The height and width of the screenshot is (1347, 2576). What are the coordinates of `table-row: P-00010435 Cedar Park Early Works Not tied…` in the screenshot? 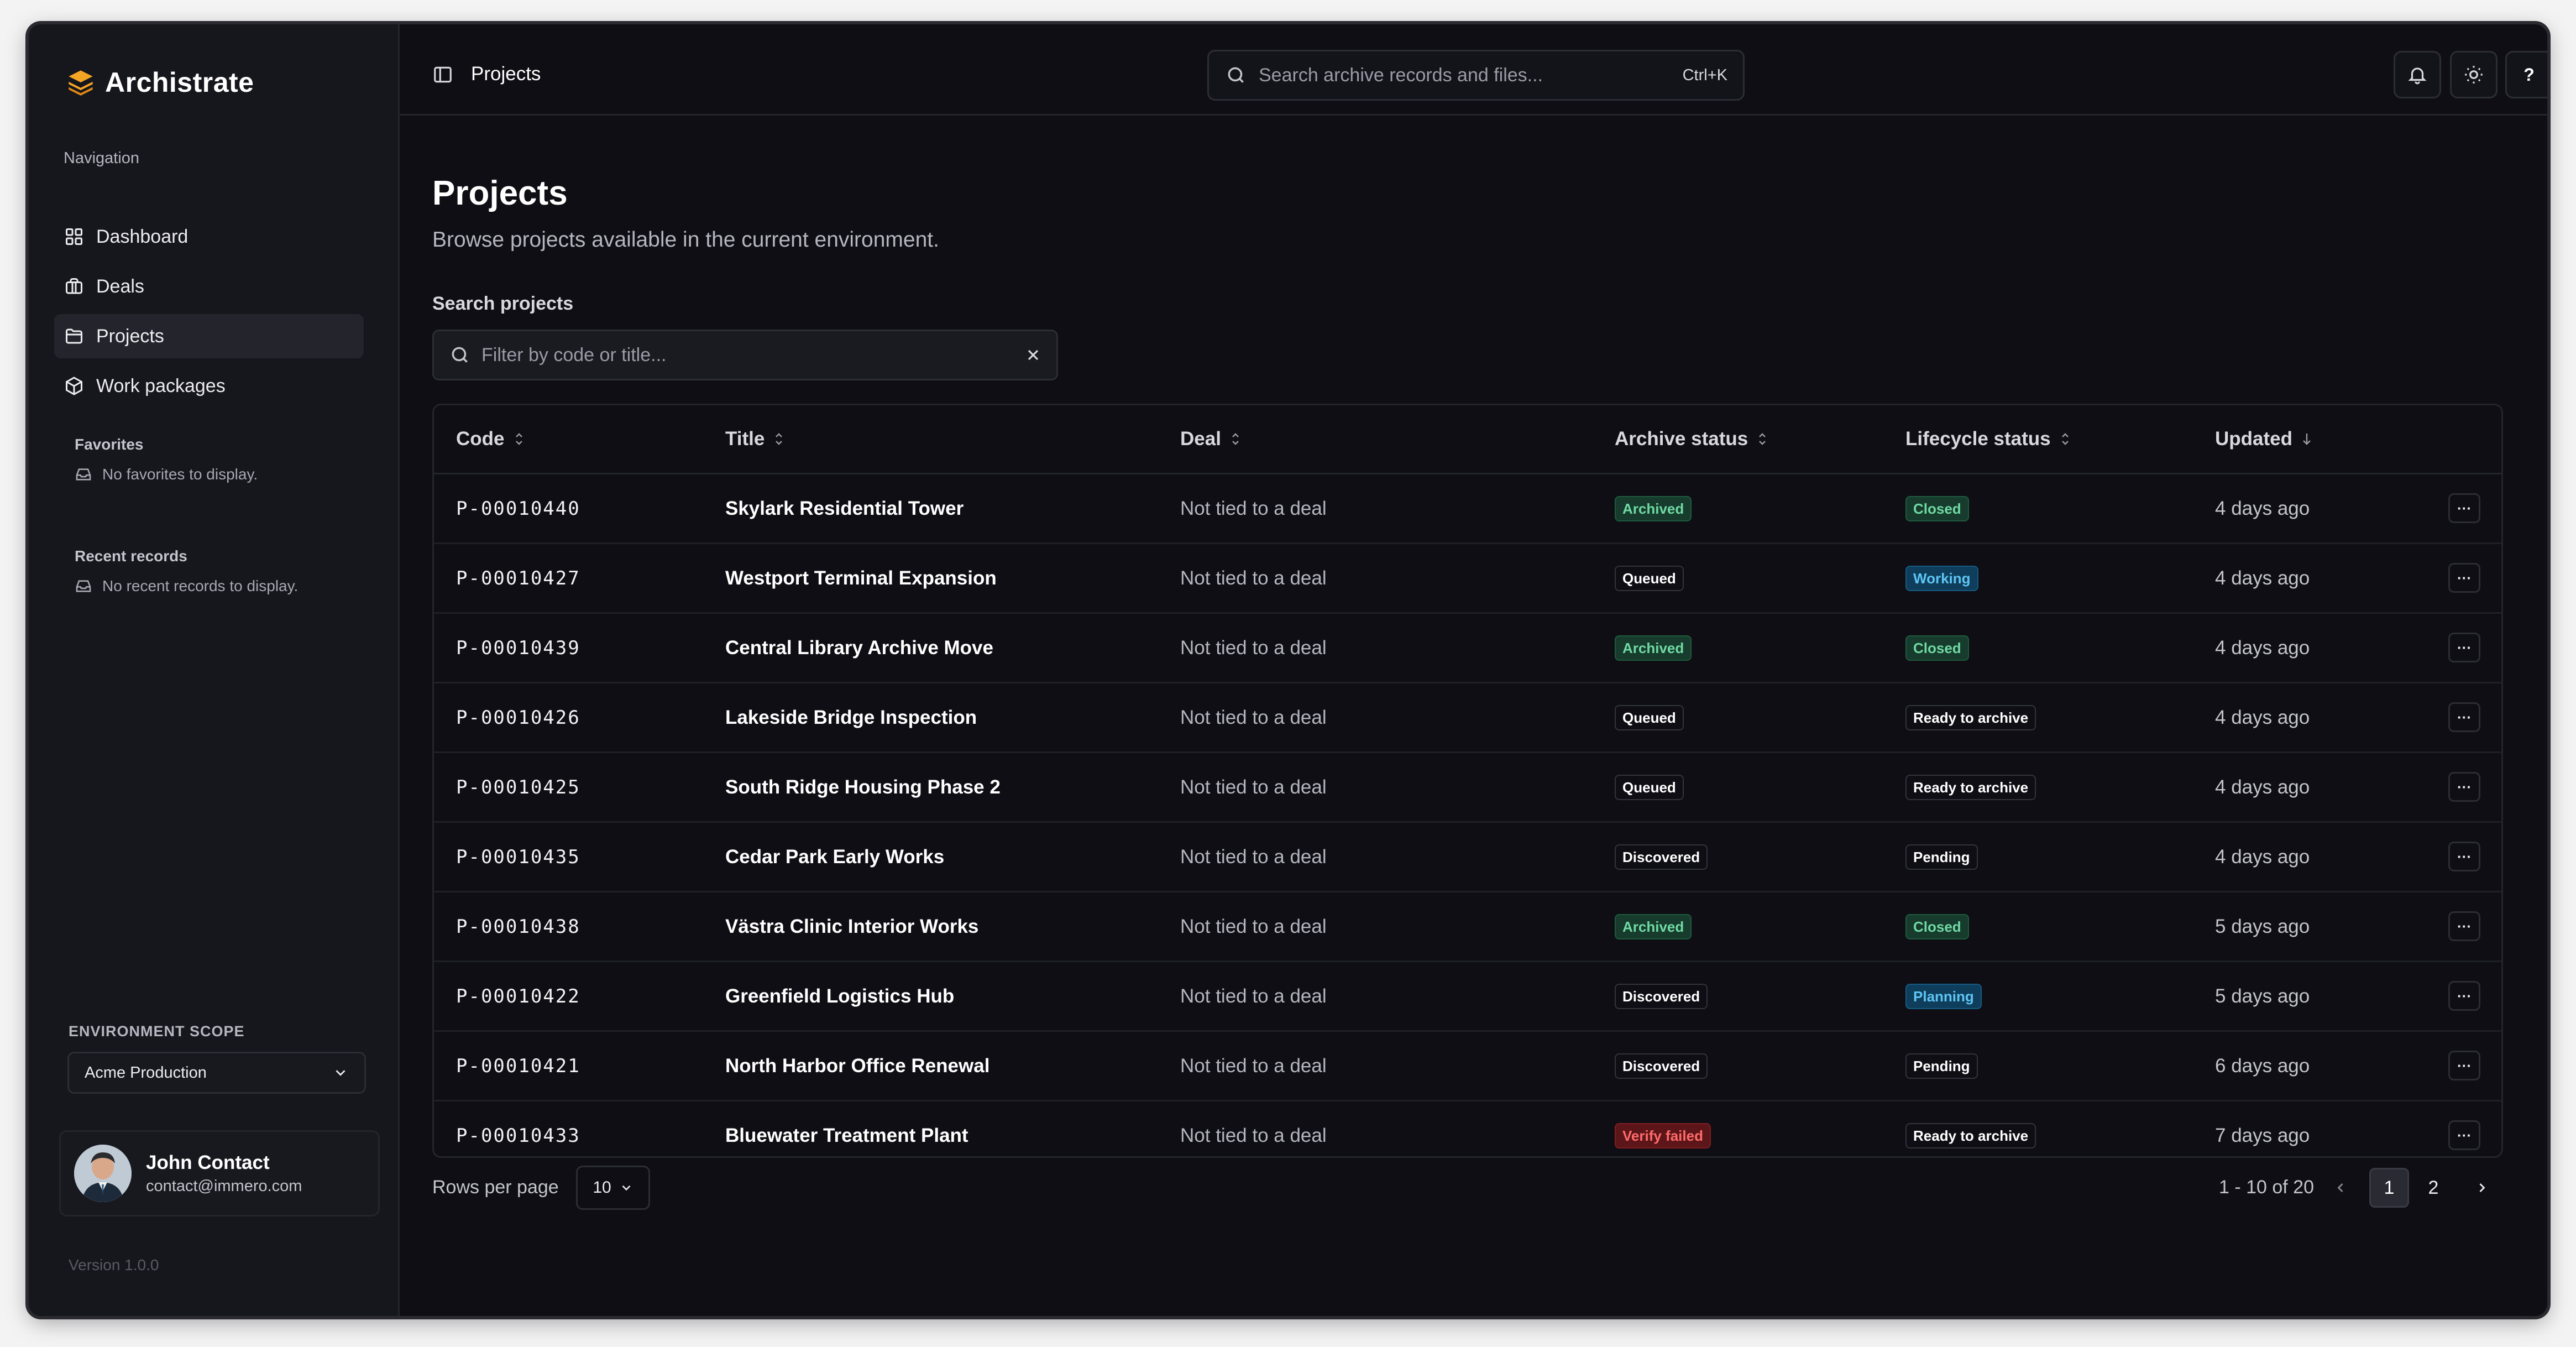 It's located at (1467, 858).